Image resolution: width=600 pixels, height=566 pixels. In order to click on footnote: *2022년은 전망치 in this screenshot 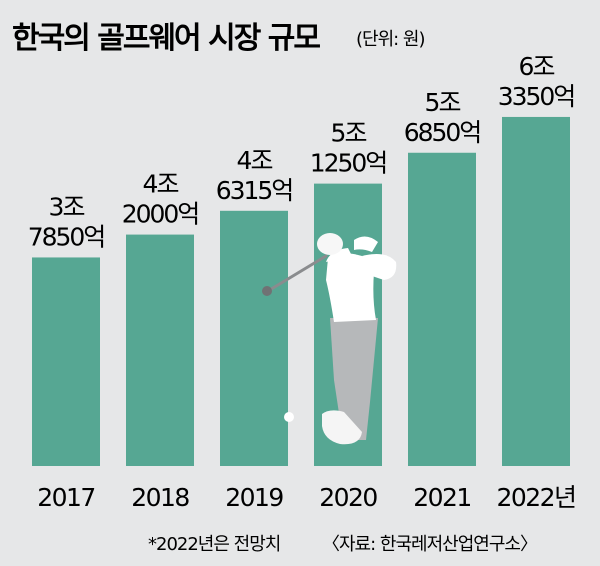, I will do `click(214, 544)`.